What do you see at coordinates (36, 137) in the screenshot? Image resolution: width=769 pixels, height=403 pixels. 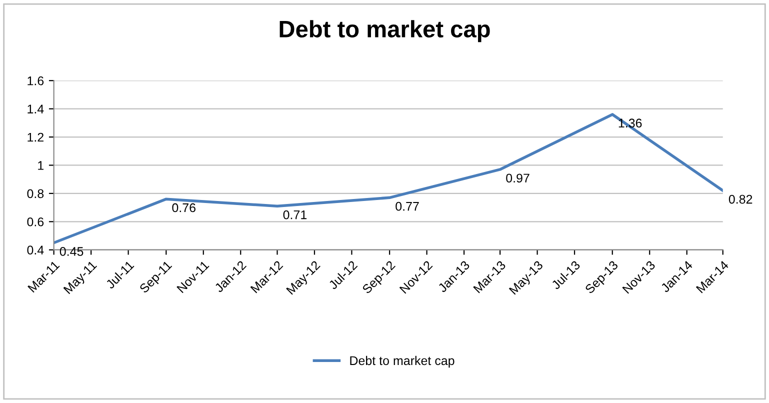 I see `y-tick-label: 1.2` at bounding box center [36, 137].